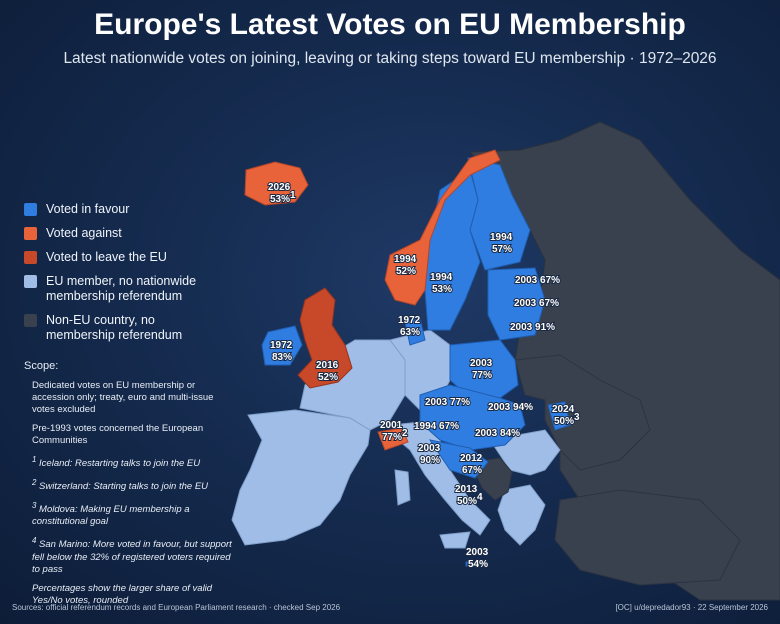 Image resolution: width=780 pixels, height=624 pixels. Describe the element at coordinates (691, 607) in the screenshot. I see `credit-footer: [OC] u/depredador93 · 22 September 2026` at that location.